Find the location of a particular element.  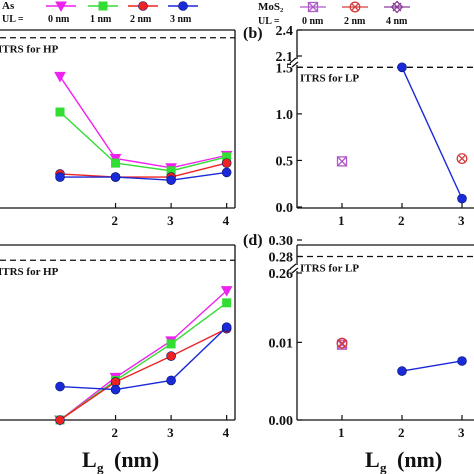

legend-mos2: MoS₂ UL = 0 nm 2 nm 4 nm is located at coordinates (334, 13).